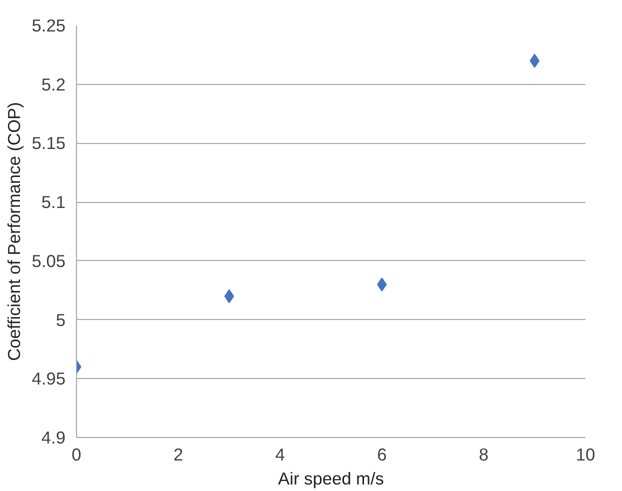 The width and height of the screenshot is (622, 491). Describe the element at coordinates (53, 202) in the screenshot. I see `y-tick-label: 5.1` at that location.